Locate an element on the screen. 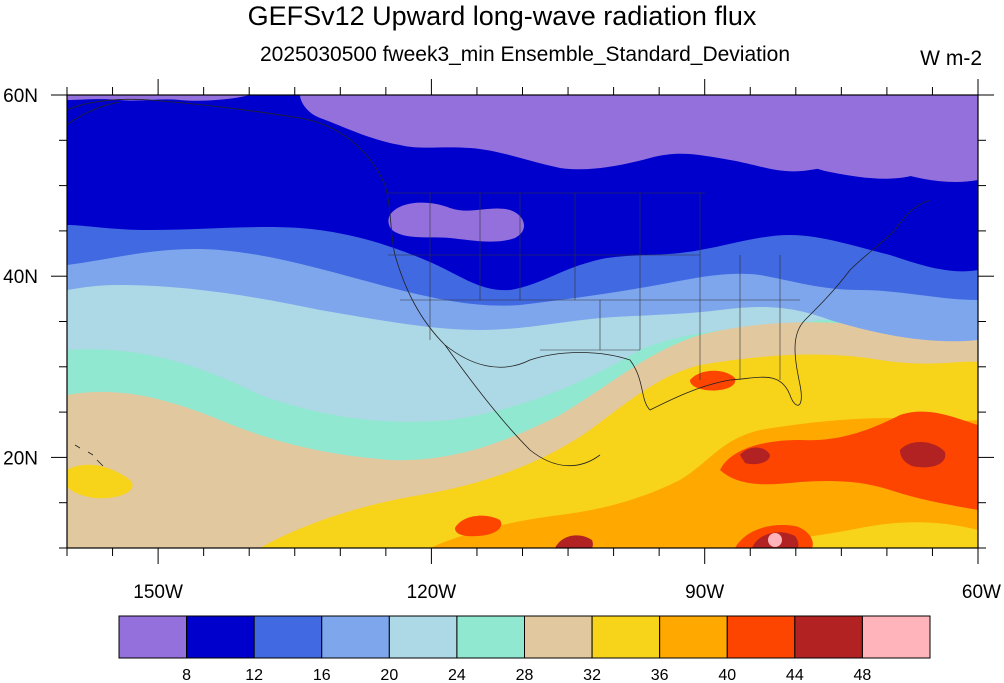 This screenshot has height=683, width=1004. longitude-labels: 150W 120W 90W 60W is located at coordinates (567, 592).